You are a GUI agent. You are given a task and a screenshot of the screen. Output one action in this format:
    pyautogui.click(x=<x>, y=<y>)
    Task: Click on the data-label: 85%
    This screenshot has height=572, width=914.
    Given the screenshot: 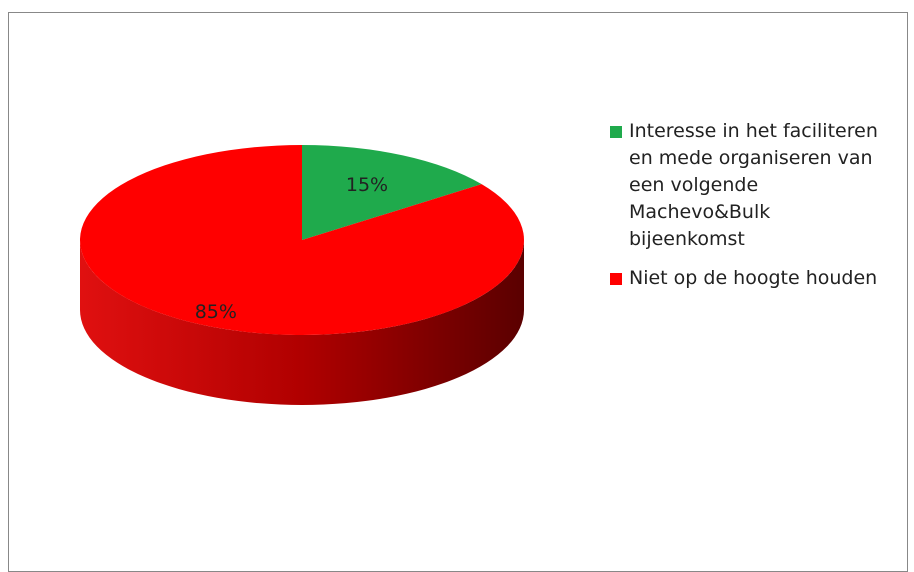 What is the action you would take?
    pyautogui.click(x=216, y=312)
    